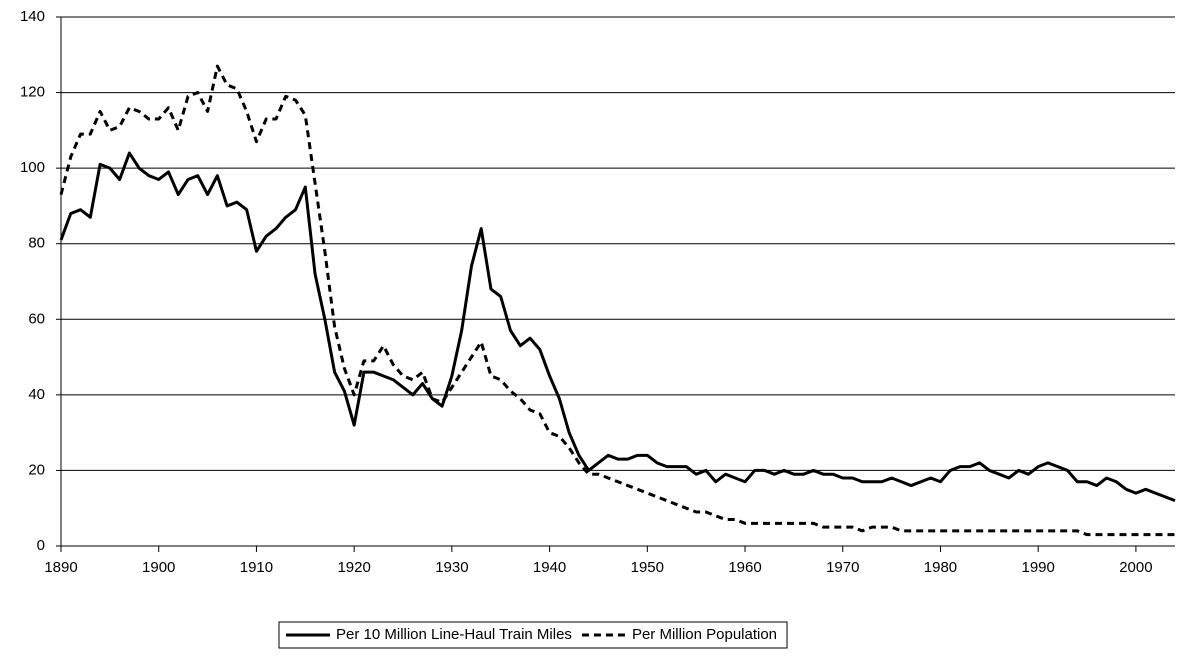  I want to click on y-tick-label: 20, so click(36, 469).